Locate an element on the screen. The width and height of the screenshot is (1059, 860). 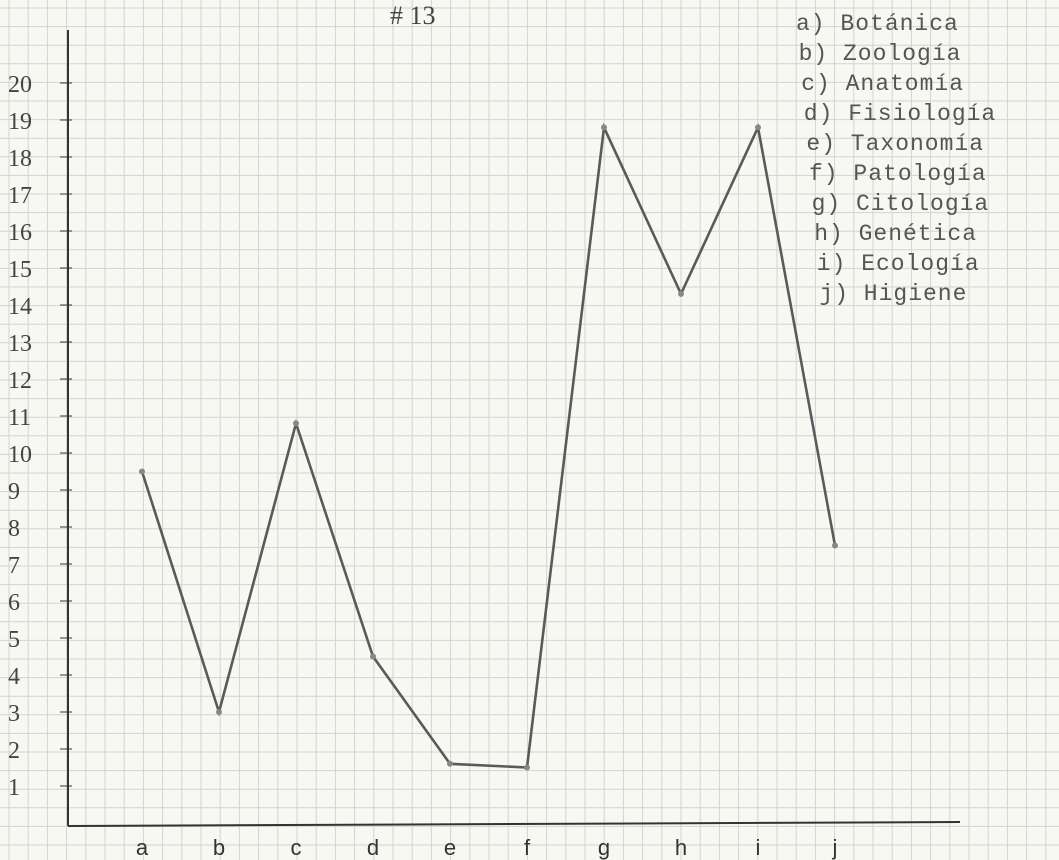
x-axis is located at coordinates (514, 824).